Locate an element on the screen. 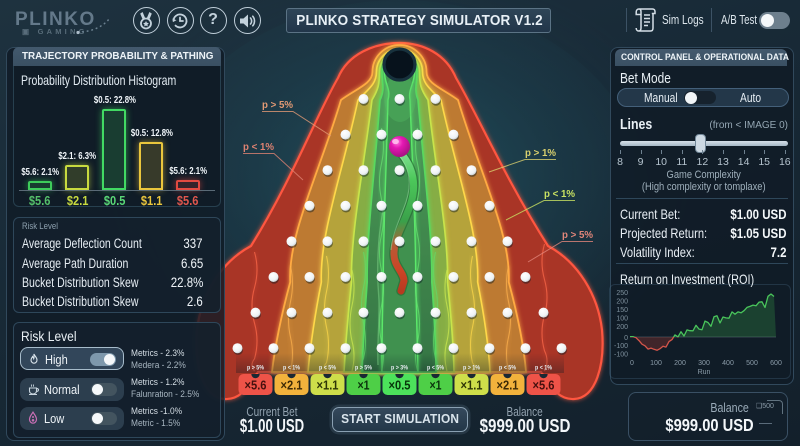 This screenshot has height=446, width=800. svg-text: p > 3% is located at coordinates (399, 368).